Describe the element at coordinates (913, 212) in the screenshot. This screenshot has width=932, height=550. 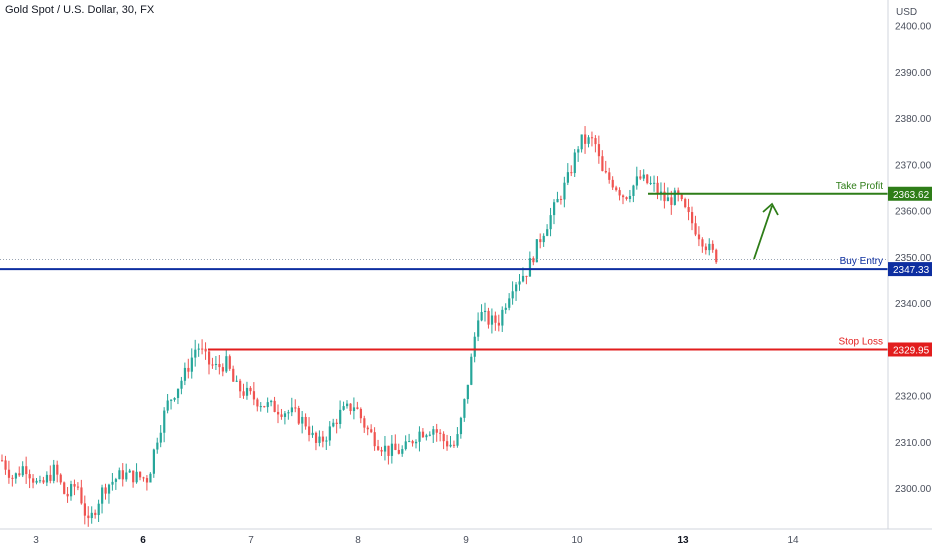
I see `price-tick-label: 2360.00` at that location.